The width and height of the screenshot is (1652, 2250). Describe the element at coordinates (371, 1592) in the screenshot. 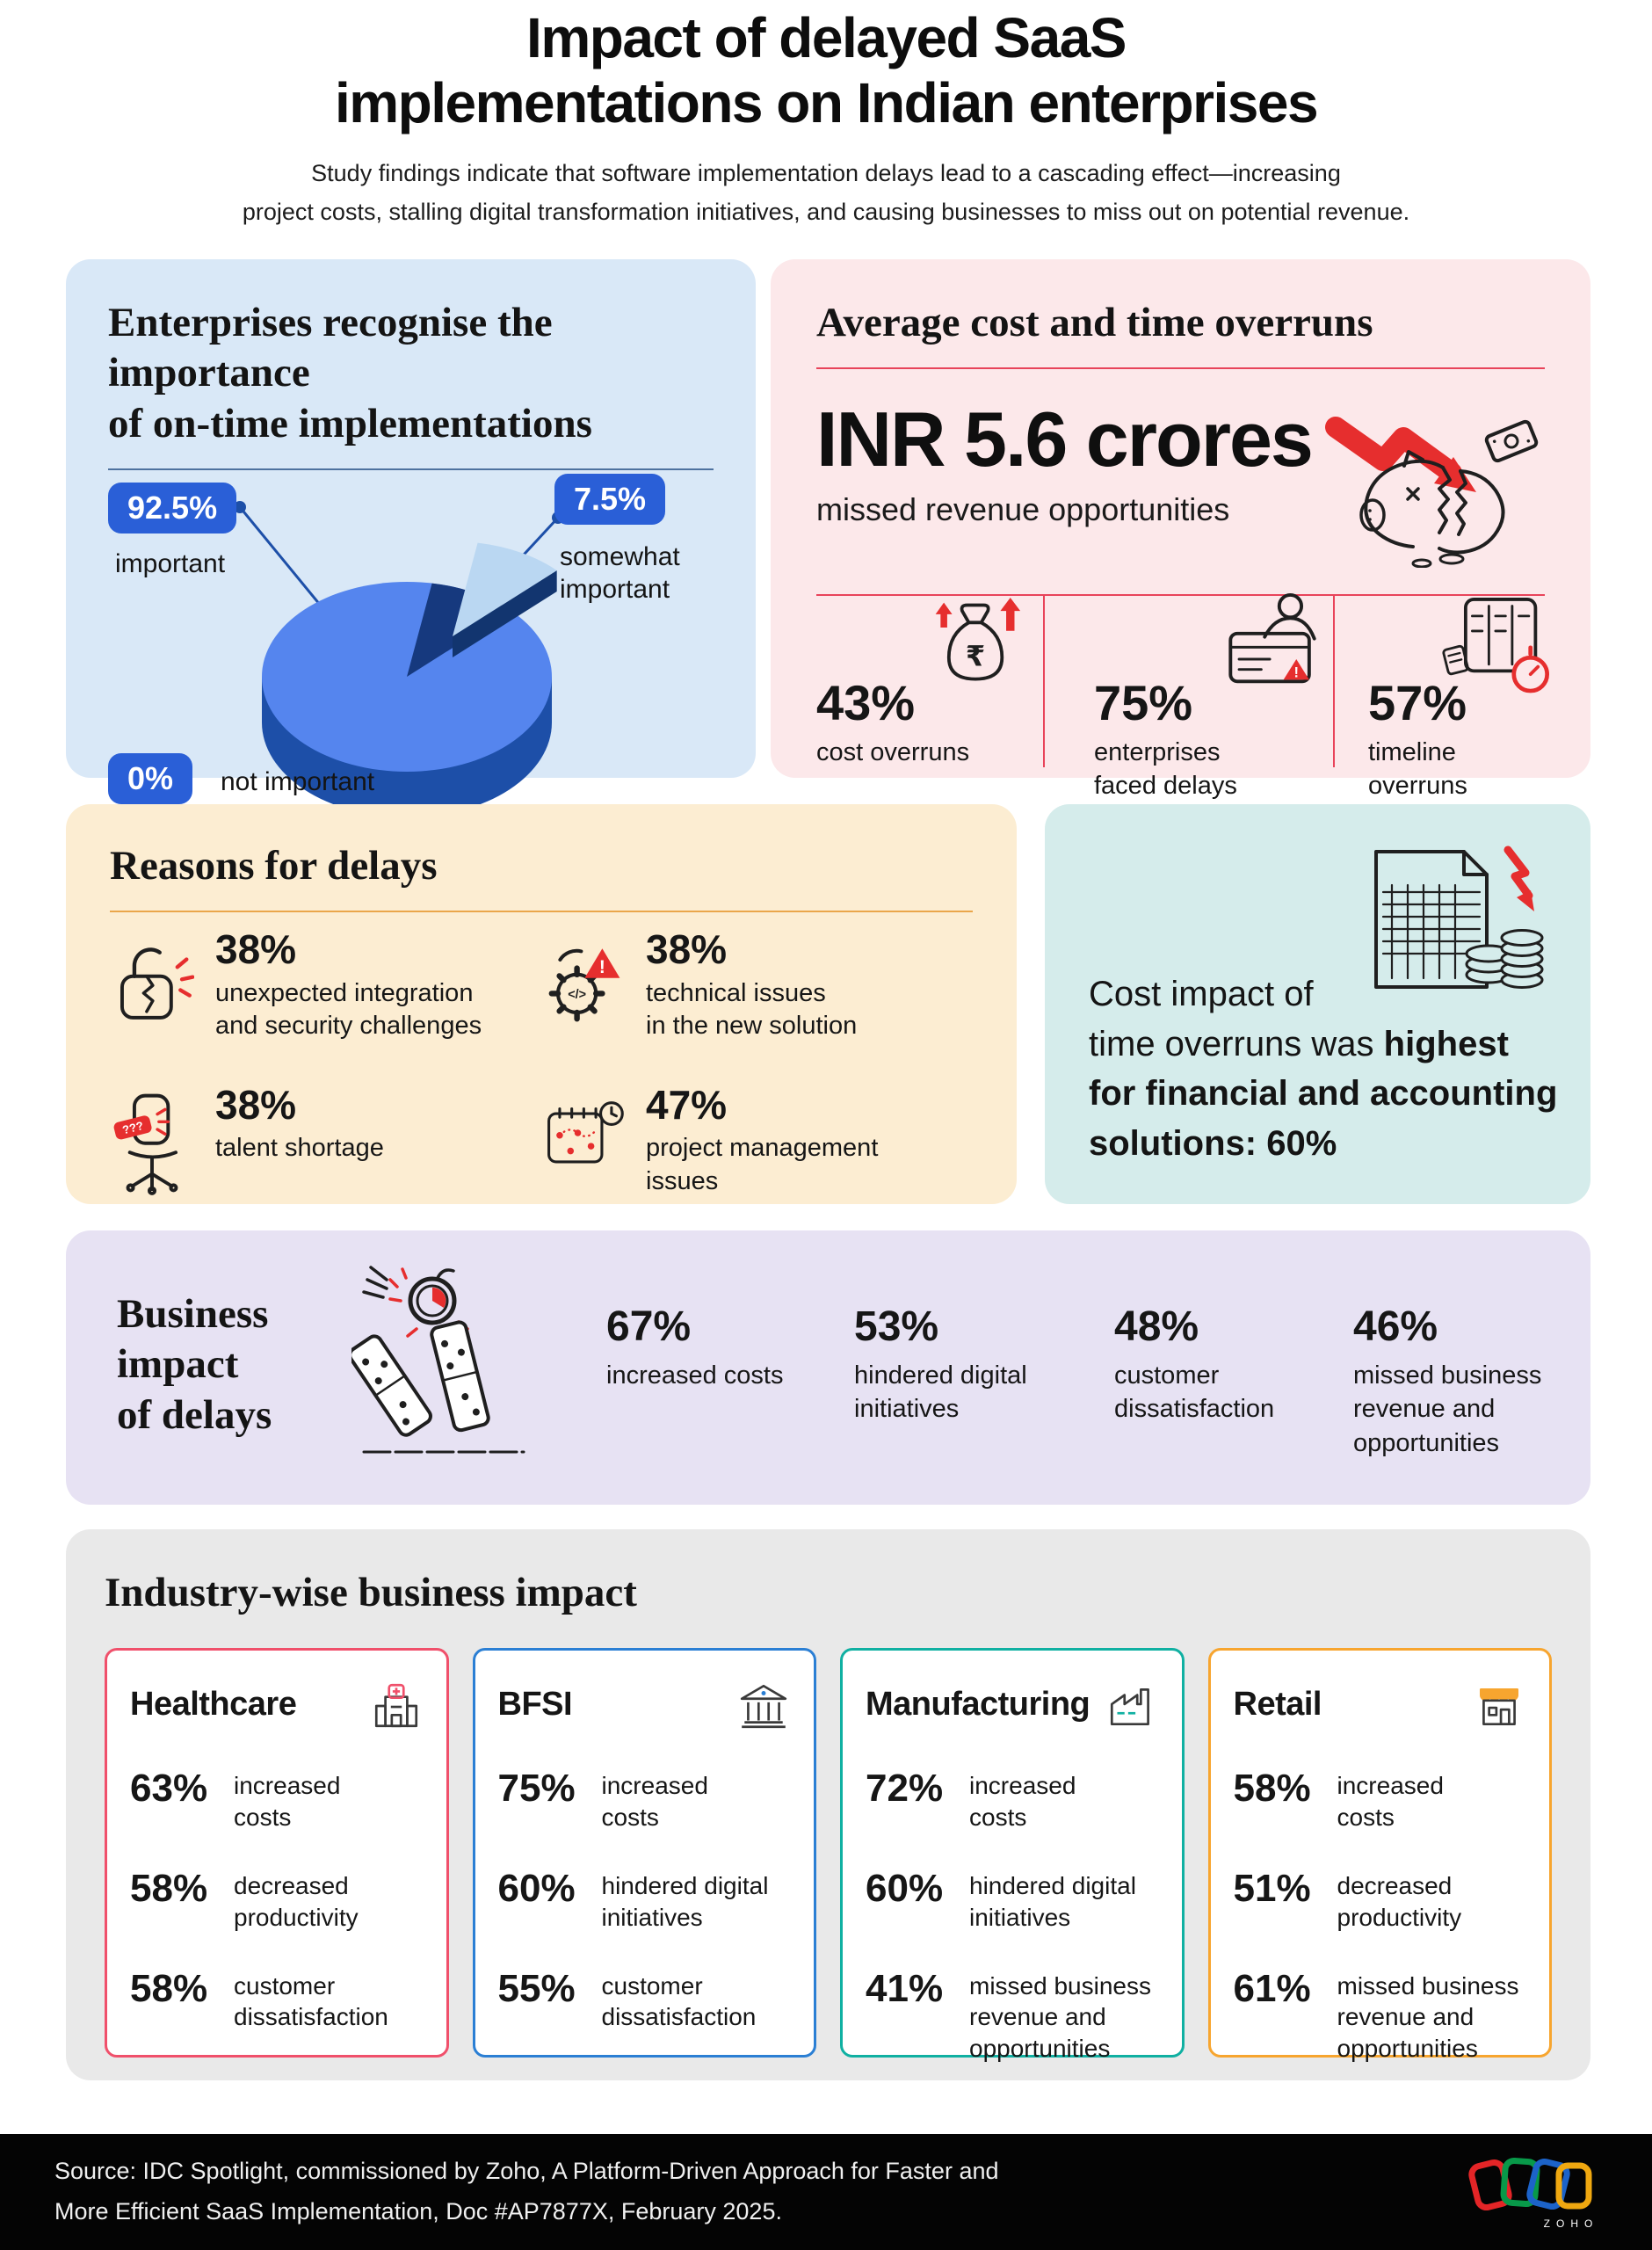

I see `industry-heading: Industry-wise business impact` at that location.